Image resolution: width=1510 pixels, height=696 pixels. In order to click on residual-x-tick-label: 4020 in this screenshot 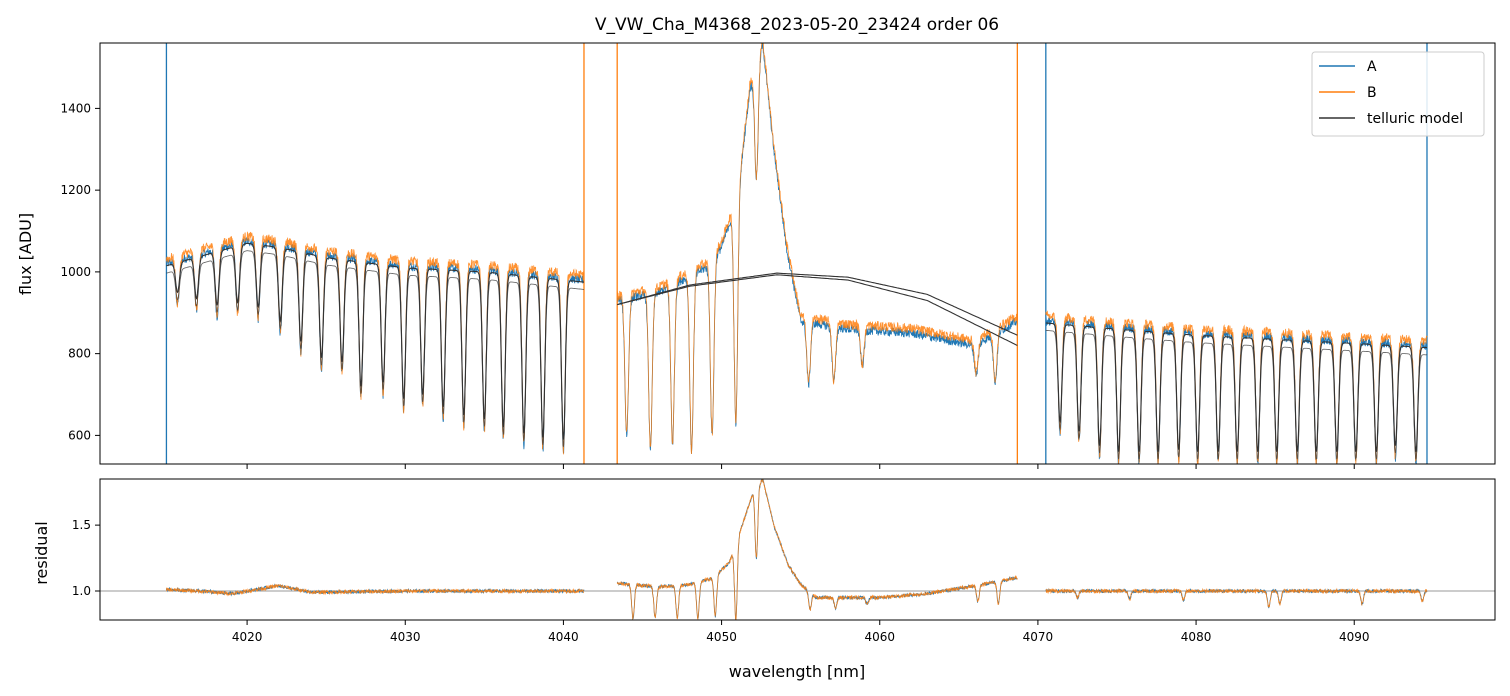, I will do `click(247, 637)`.